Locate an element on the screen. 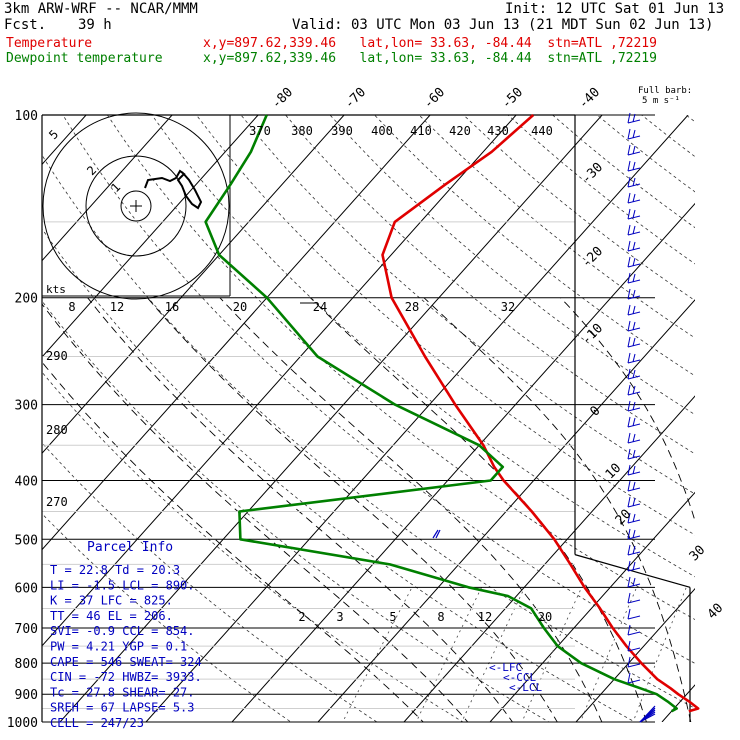  parcel-info-title: Parcel Info is located at coordinates (130, 547).